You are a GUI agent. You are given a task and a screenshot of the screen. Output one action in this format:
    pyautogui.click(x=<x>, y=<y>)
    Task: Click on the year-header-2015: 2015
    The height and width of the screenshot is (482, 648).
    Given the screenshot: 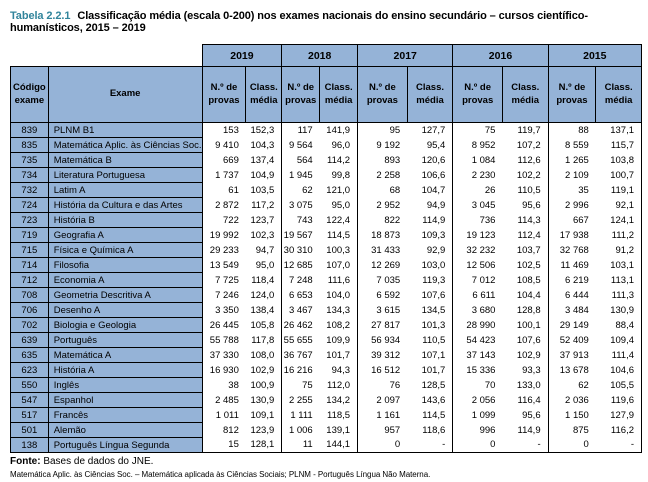 What is the action you would take?
    pyautogui.click(x=595, y=55)
    